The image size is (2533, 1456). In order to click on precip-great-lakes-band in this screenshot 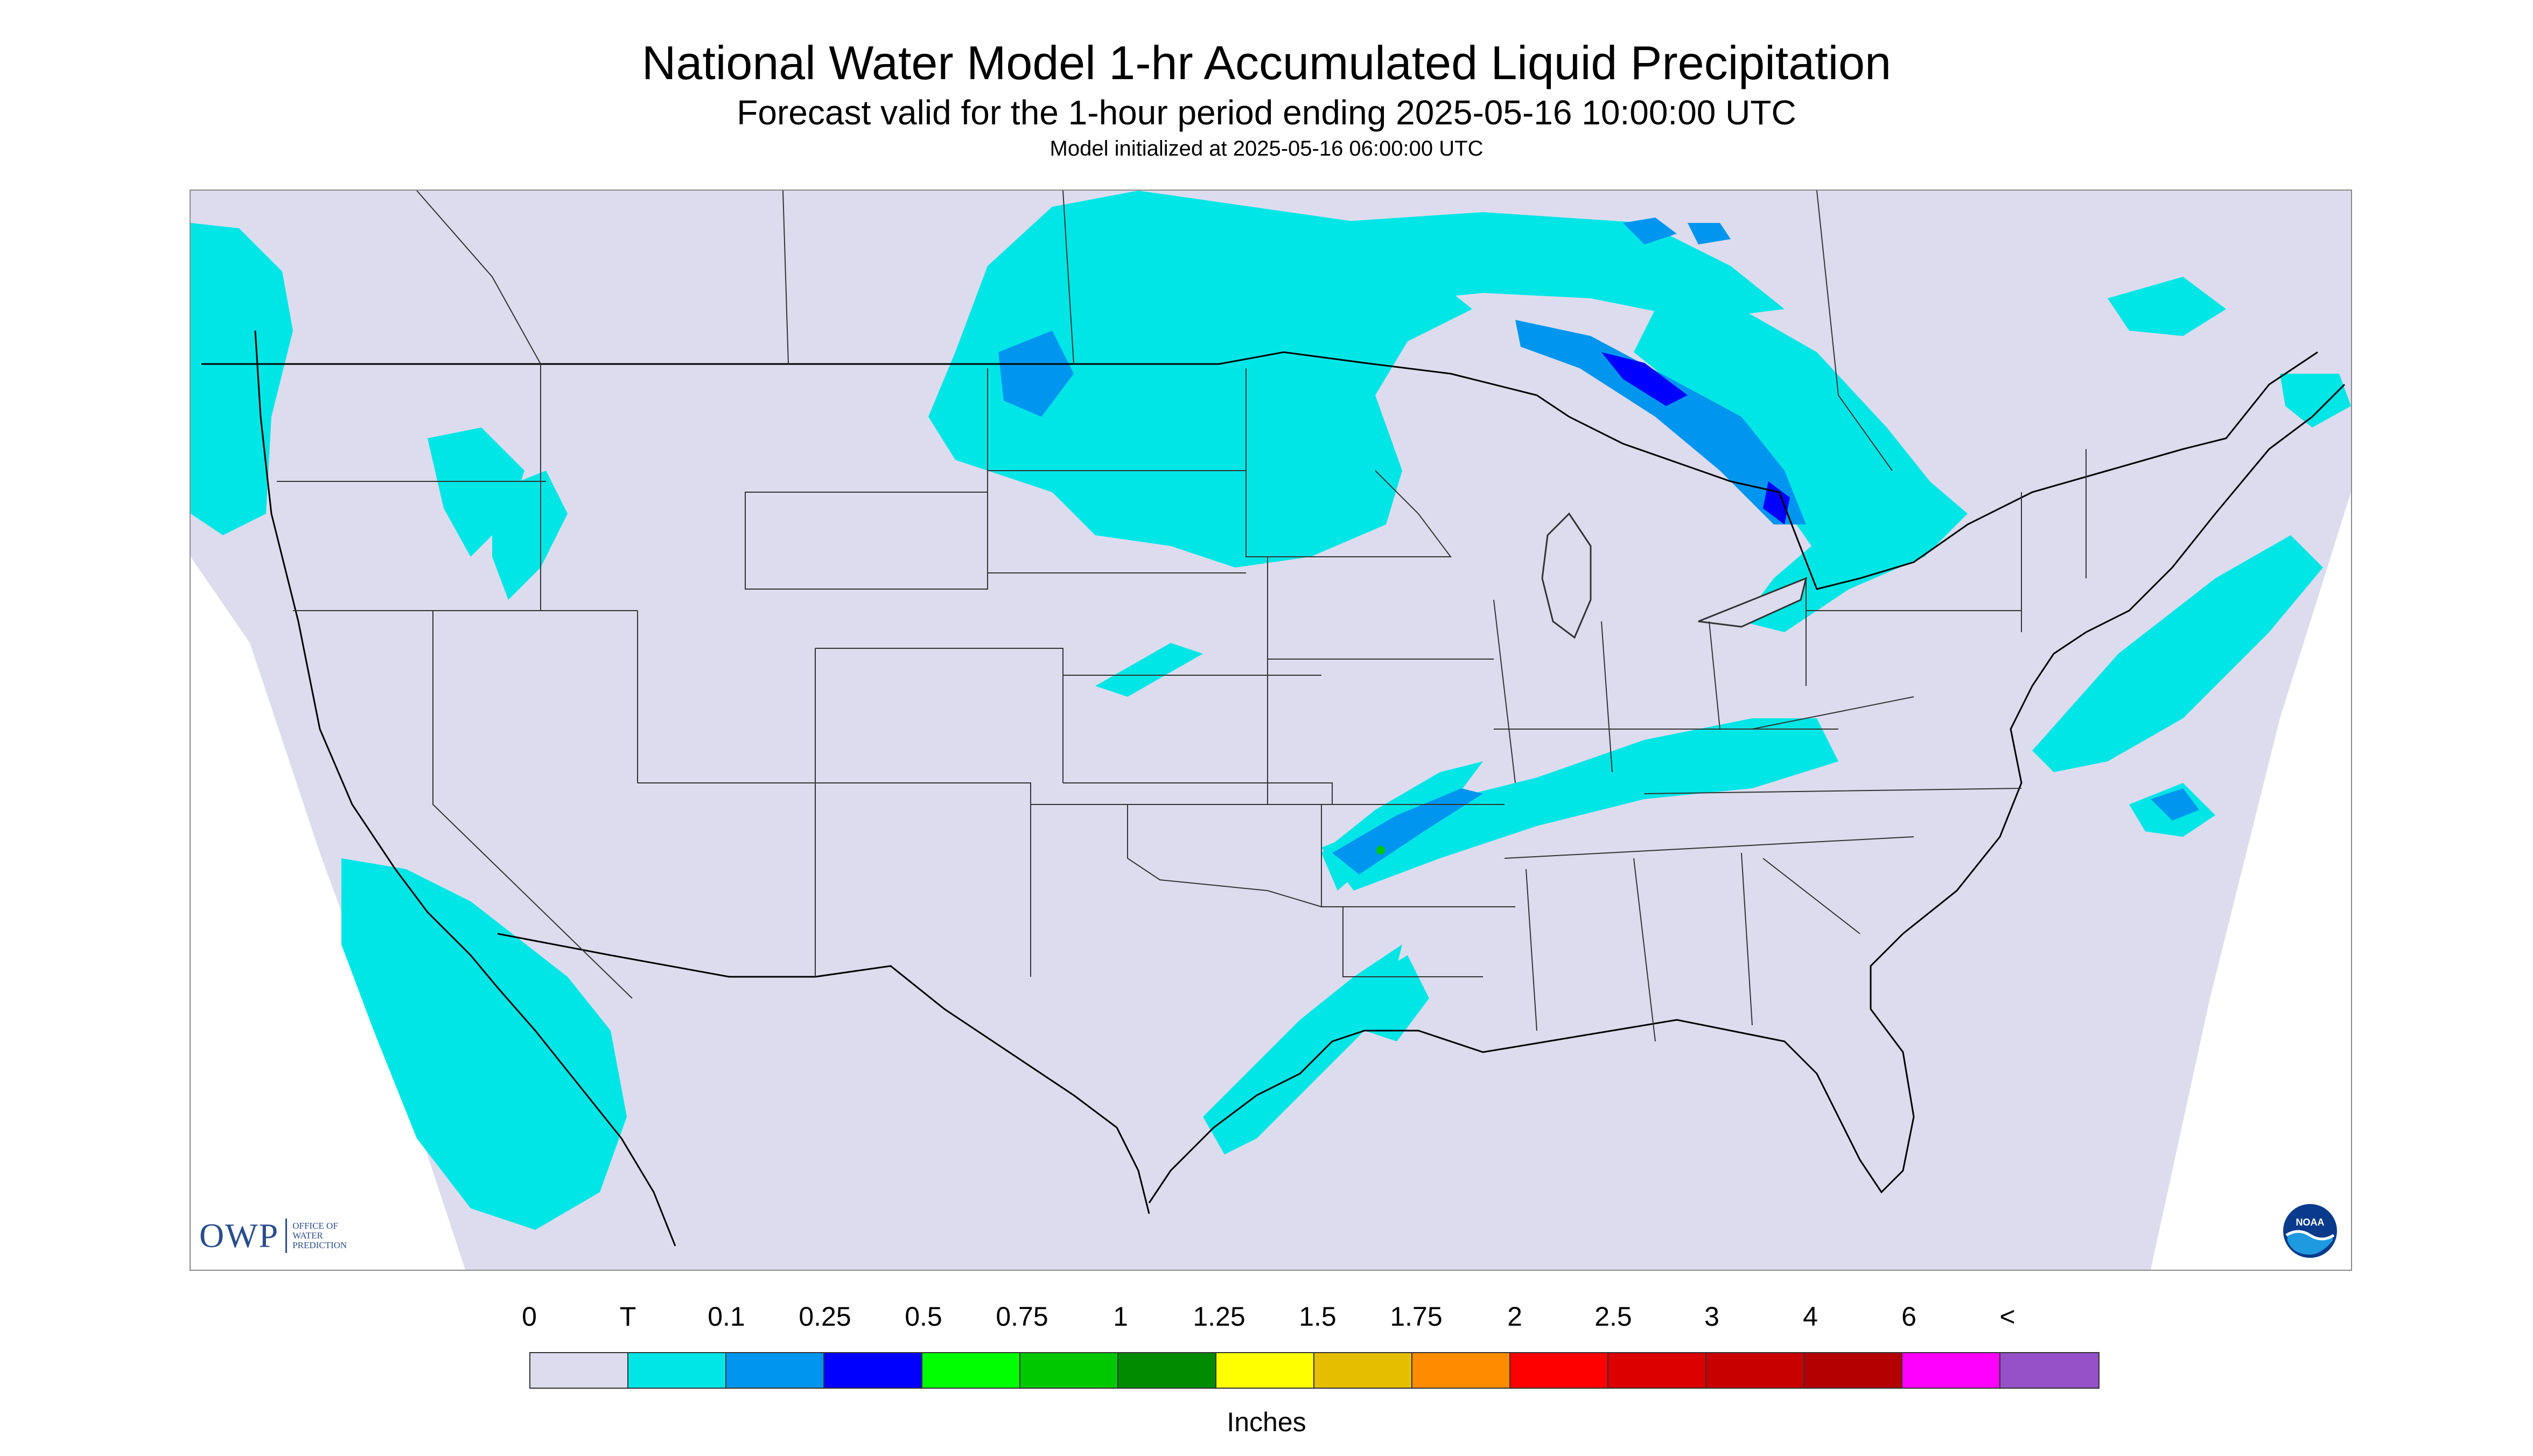, I will do `click(1801, 460)`.